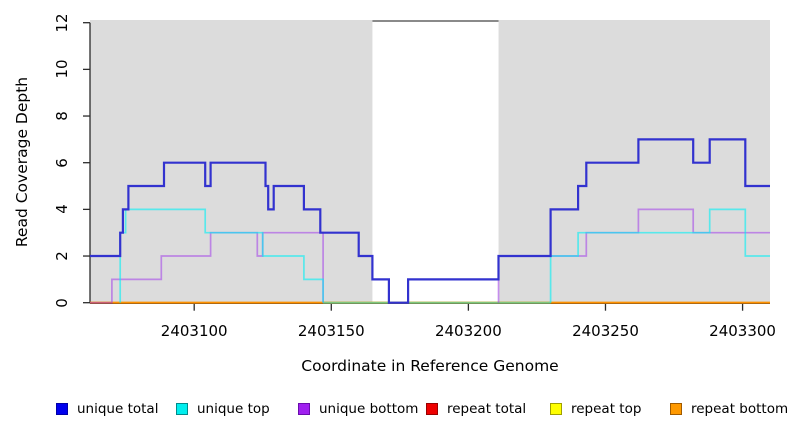  I want to click on legend-label: repeat total, so click(487, 409).